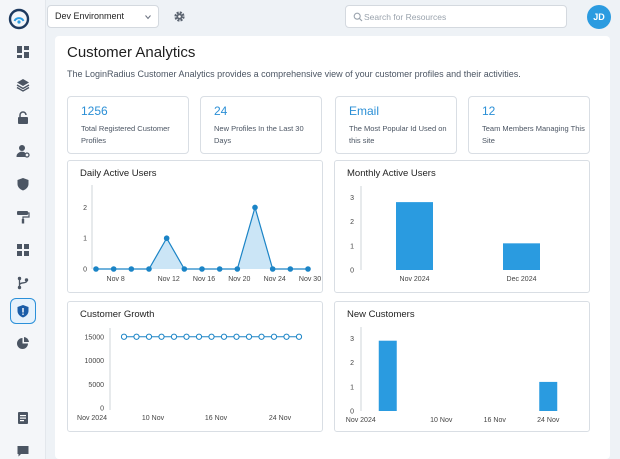 This screenshot has height=459, width=620. Describe the element at coordinates (202, 238) in the screenshot. I see `area-fill` at that location.